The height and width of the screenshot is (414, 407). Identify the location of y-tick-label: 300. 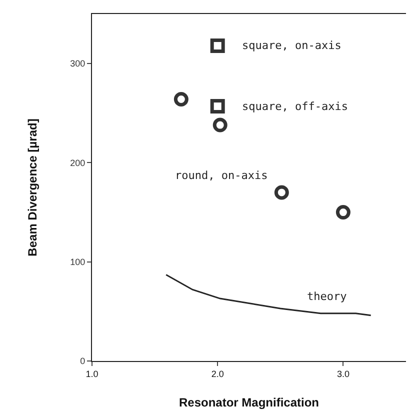
(78, 63).